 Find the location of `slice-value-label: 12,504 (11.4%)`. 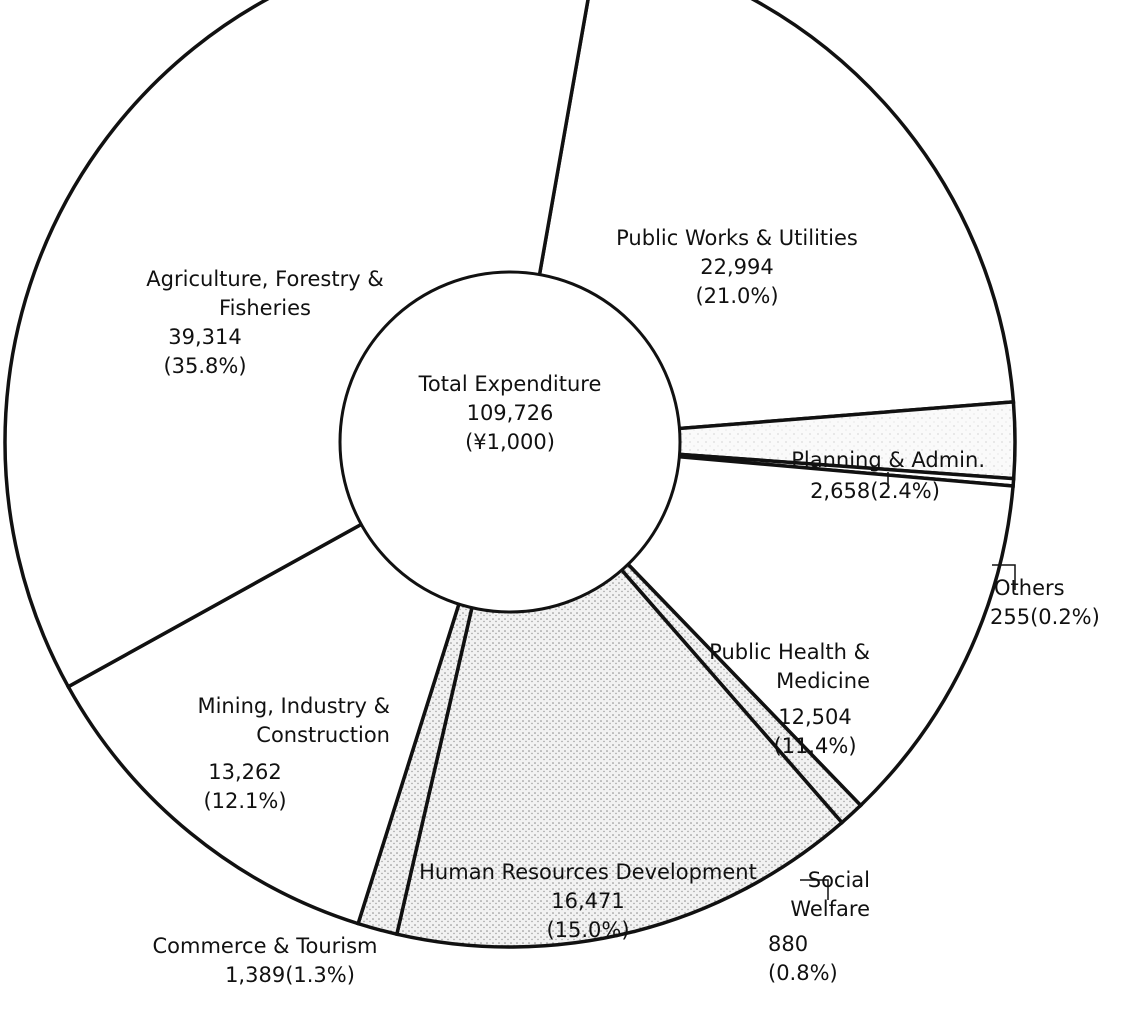

slice-value-label: 12,504 (11.4%) is located at coordinates (815, 732).